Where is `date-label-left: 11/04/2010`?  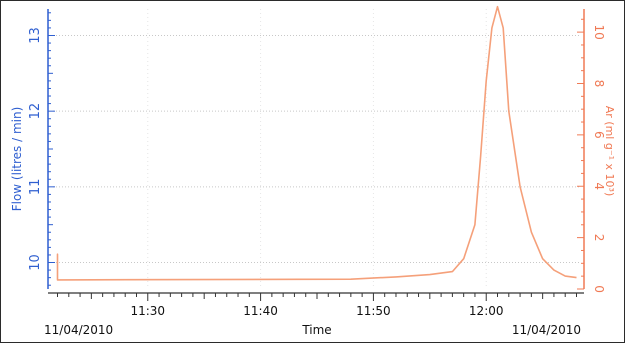 date-label-left: 11/04/2010 is located at coordinates (78, 330).